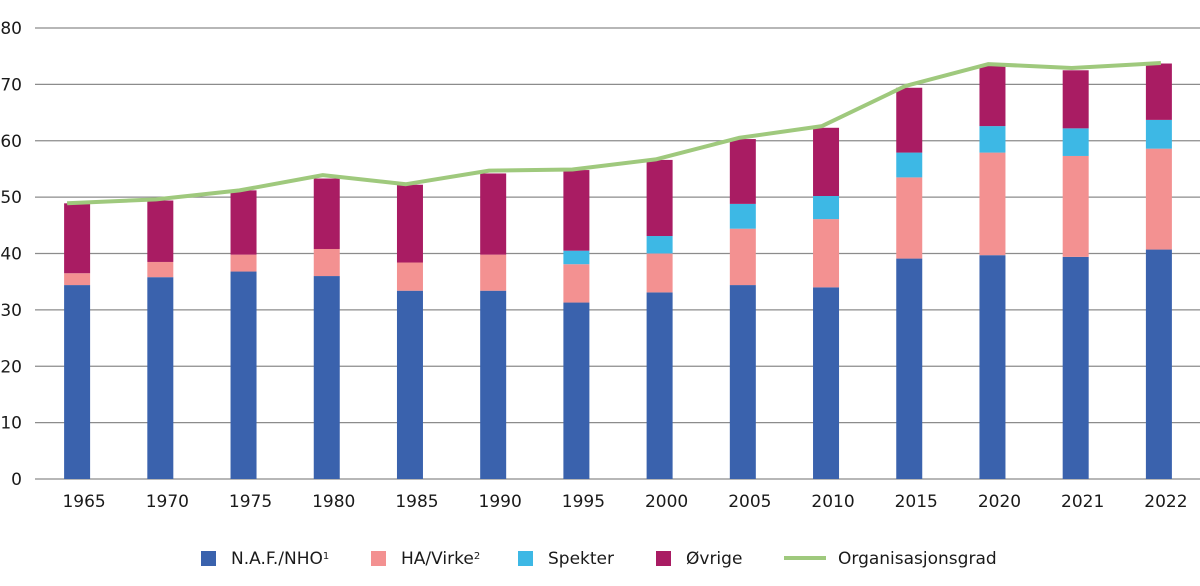  Describe the element at coordinates (1158, 91) in the screenshot. I see `bar-segment--vrige-2022` at that location.